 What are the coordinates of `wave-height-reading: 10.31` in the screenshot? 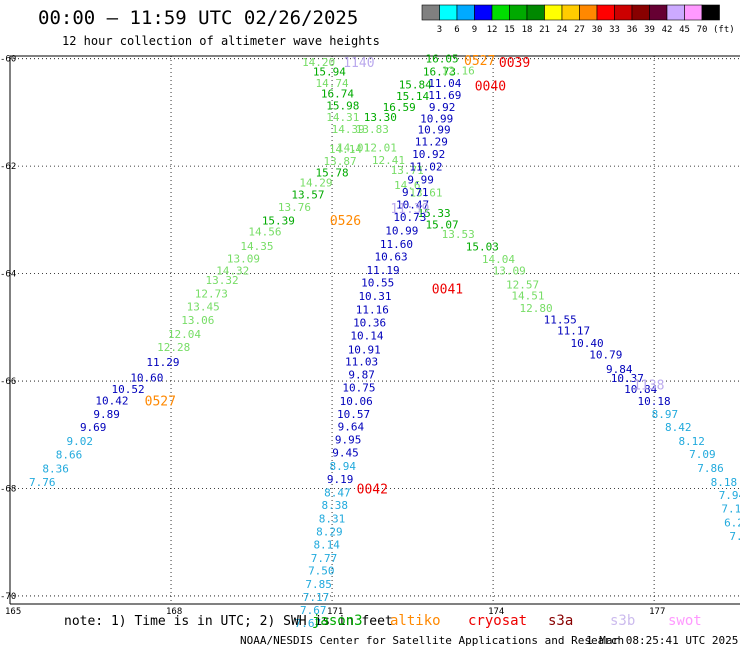 It's located at (374, 296).